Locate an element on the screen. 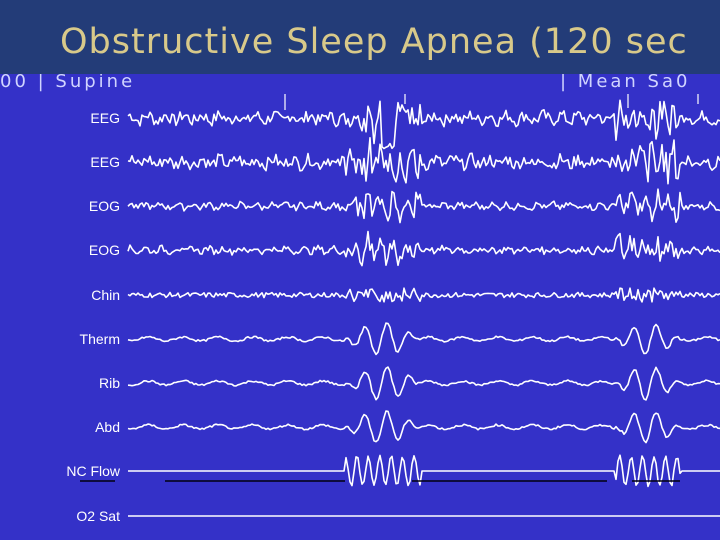 This screenshot has height=540, width=720. title-bar: Obstructive Sleep Apnea (120 sec is located at coordinates (360, 37).